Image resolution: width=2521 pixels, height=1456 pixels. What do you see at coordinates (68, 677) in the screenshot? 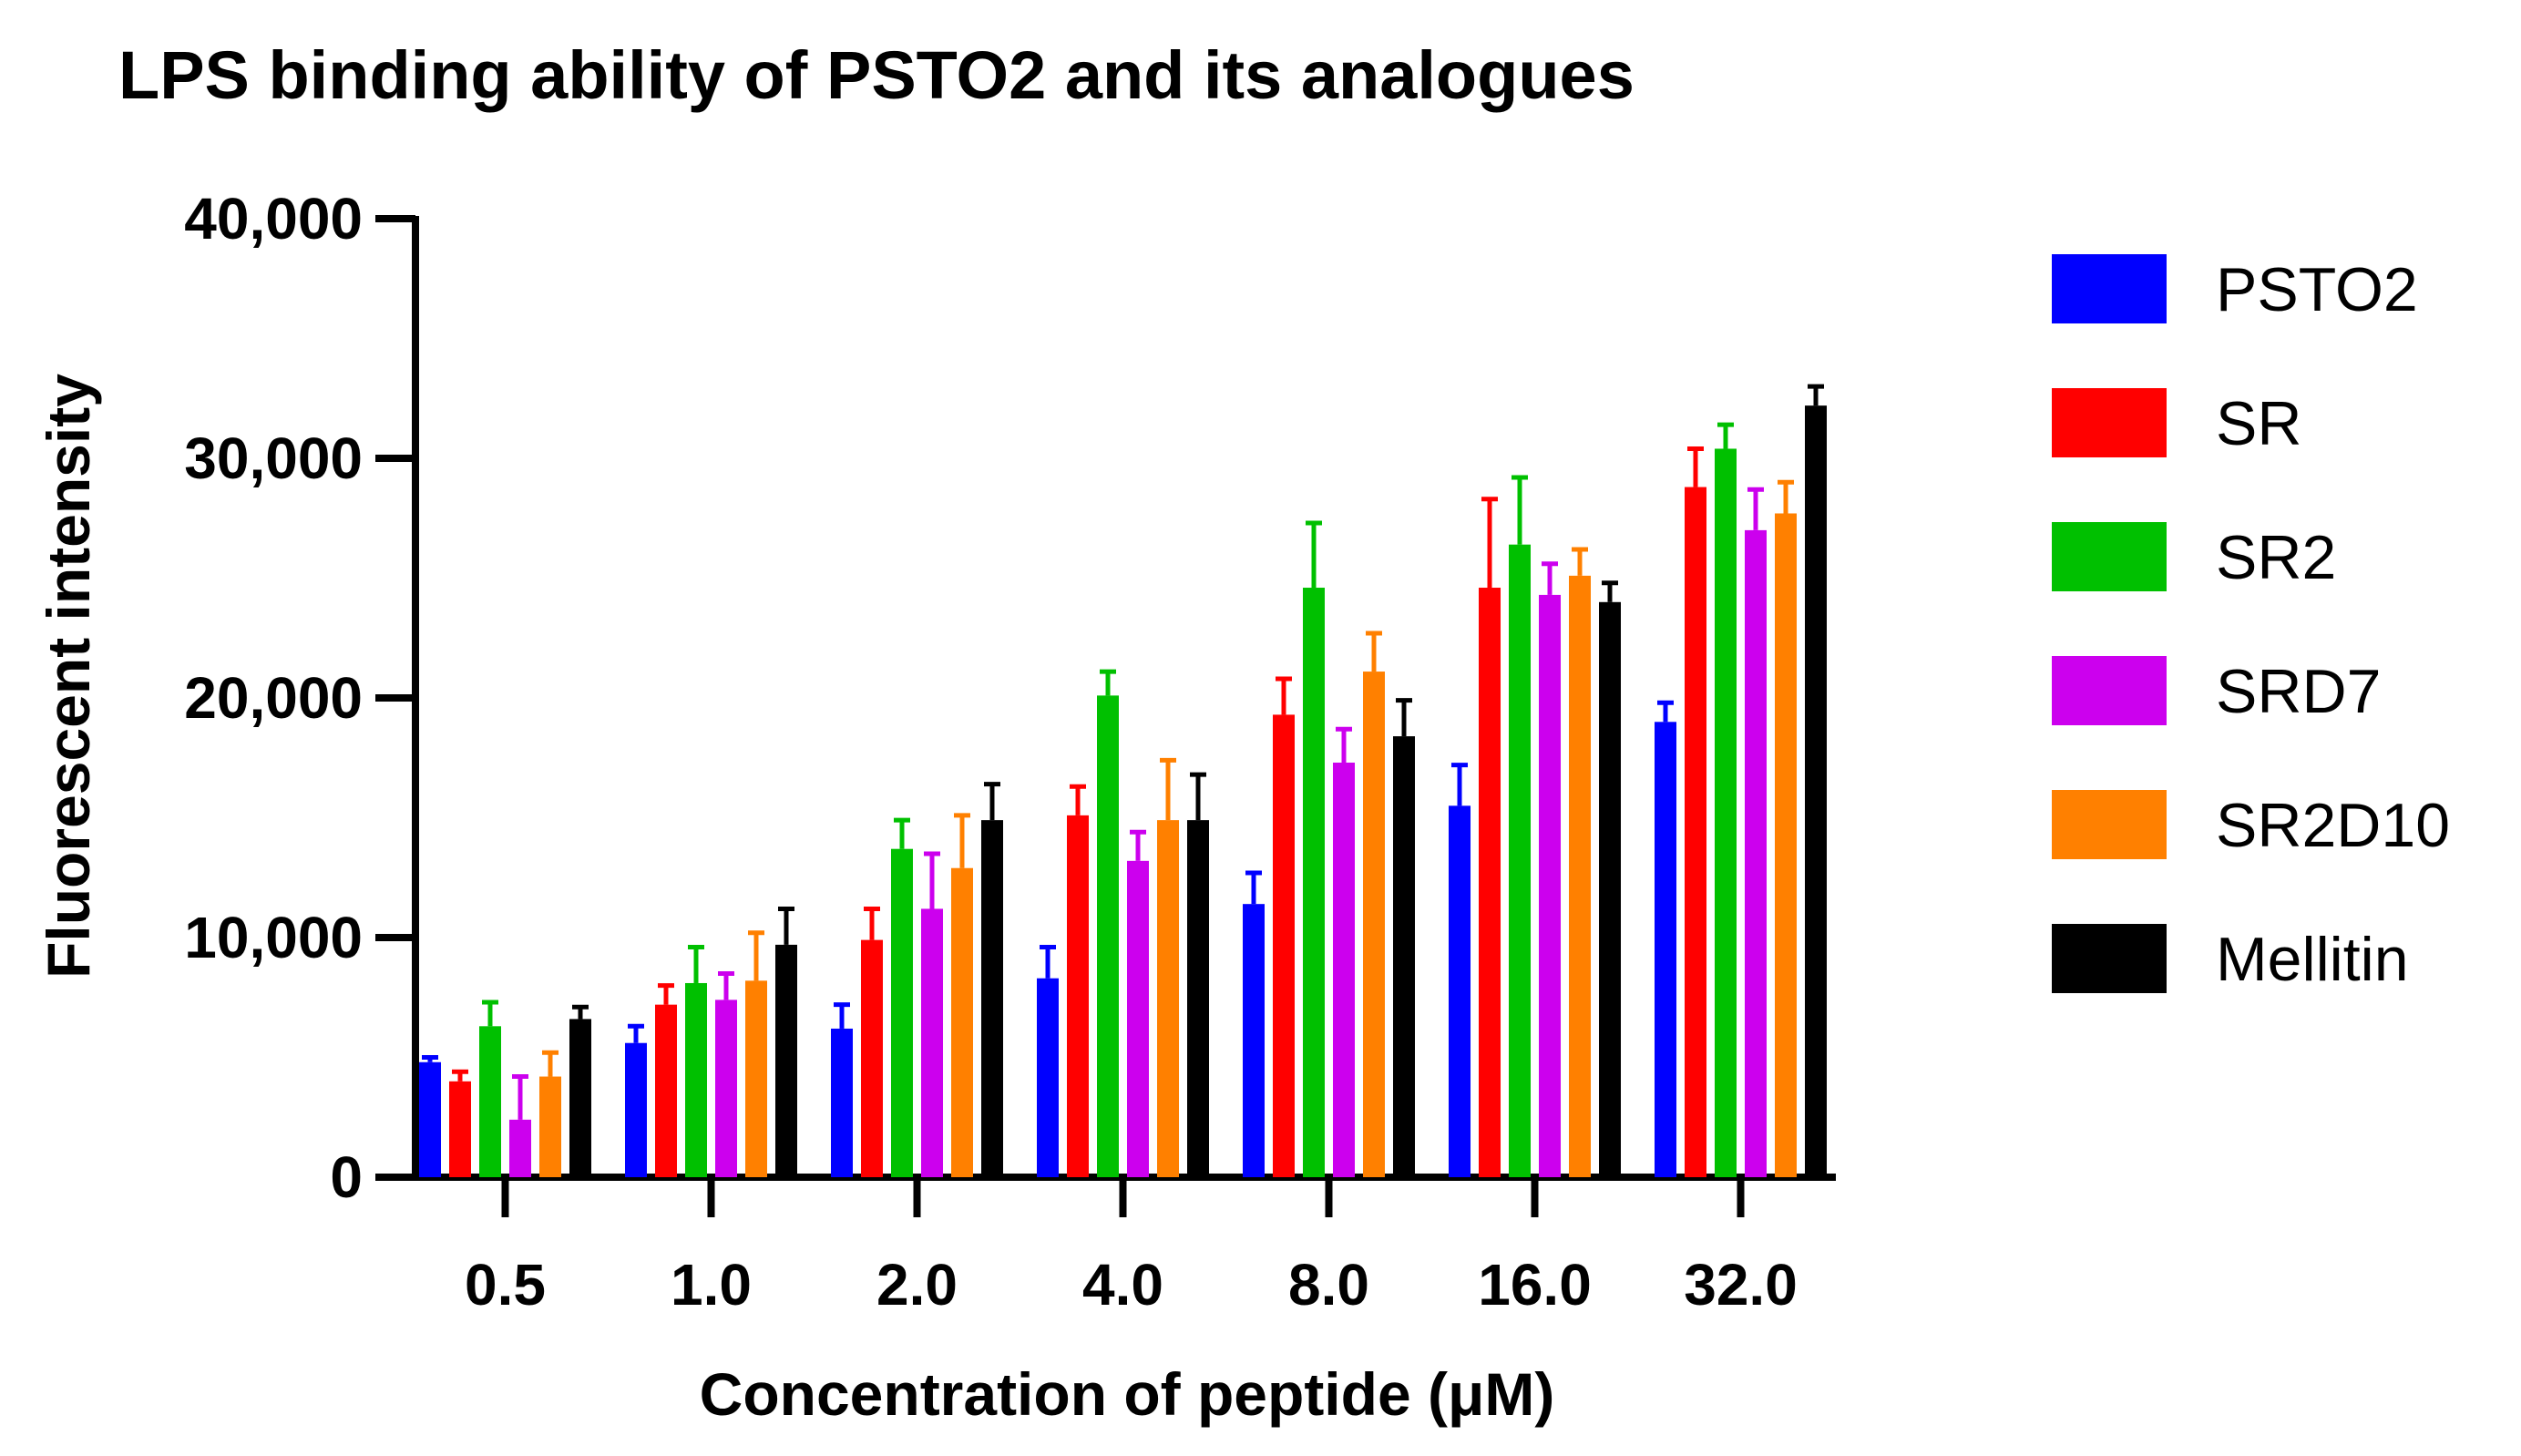
I see `y-axis-label: Fluorescent intensity` at bounding box center [68, 677].